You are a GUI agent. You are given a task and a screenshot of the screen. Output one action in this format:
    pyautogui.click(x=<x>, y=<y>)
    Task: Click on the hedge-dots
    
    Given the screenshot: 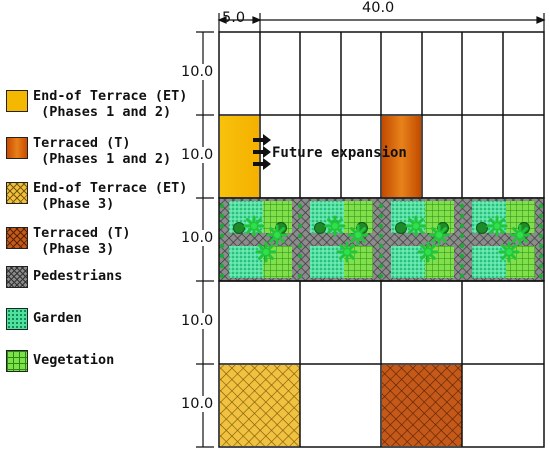 What is the action you would take?
    pyautogui.click(x=381, y=241)
    